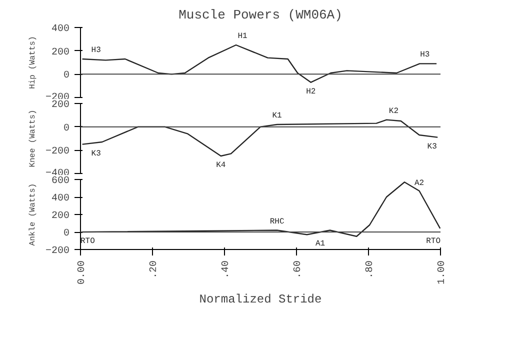 The width and height of the screenshot is (516, 341). What do you see at coordinates (277, 221) in the screenshot?
I see `annotation: RHC` at bounding box center [277, 221].